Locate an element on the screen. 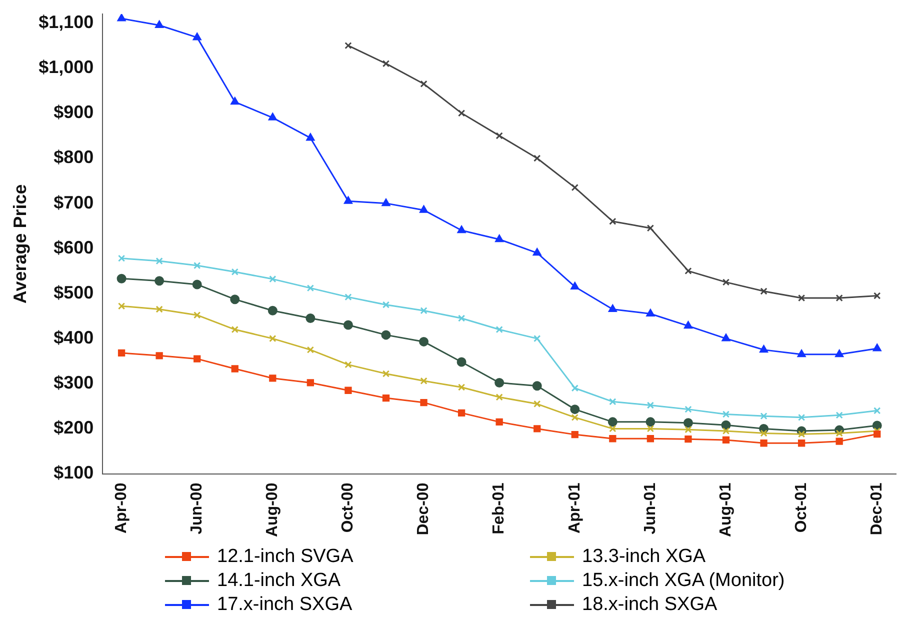 The image size is (908, 628). x-tick-label: Aug-01 is located at coordinates (725, 510).